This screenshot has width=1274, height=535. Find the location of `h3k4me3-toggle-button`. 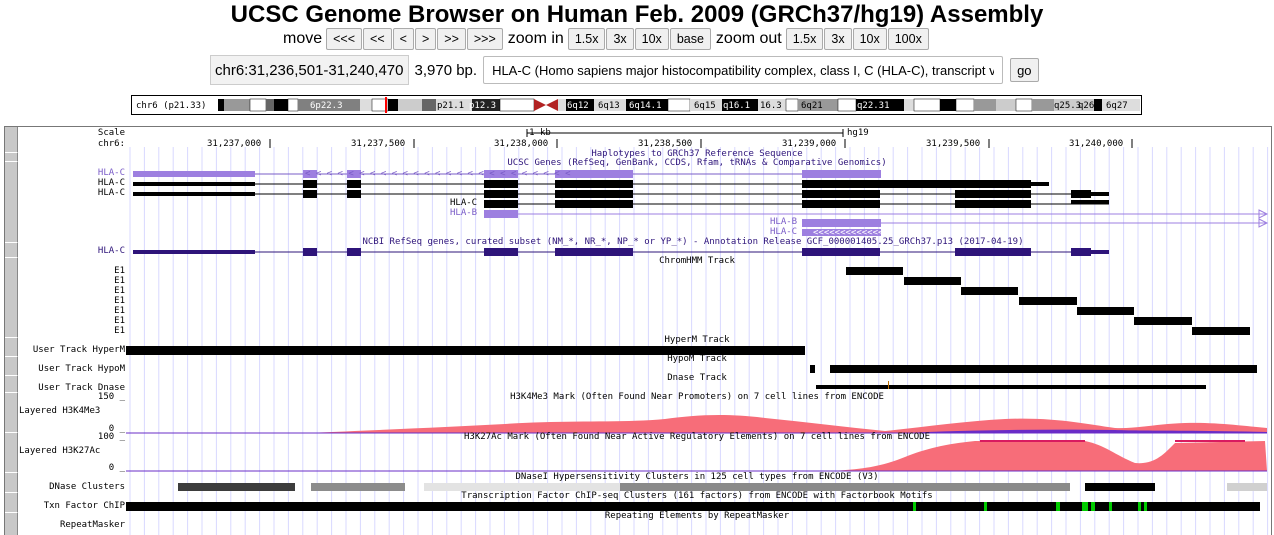

h3k4me3-toggle-button is located at coordinates (11, 413).